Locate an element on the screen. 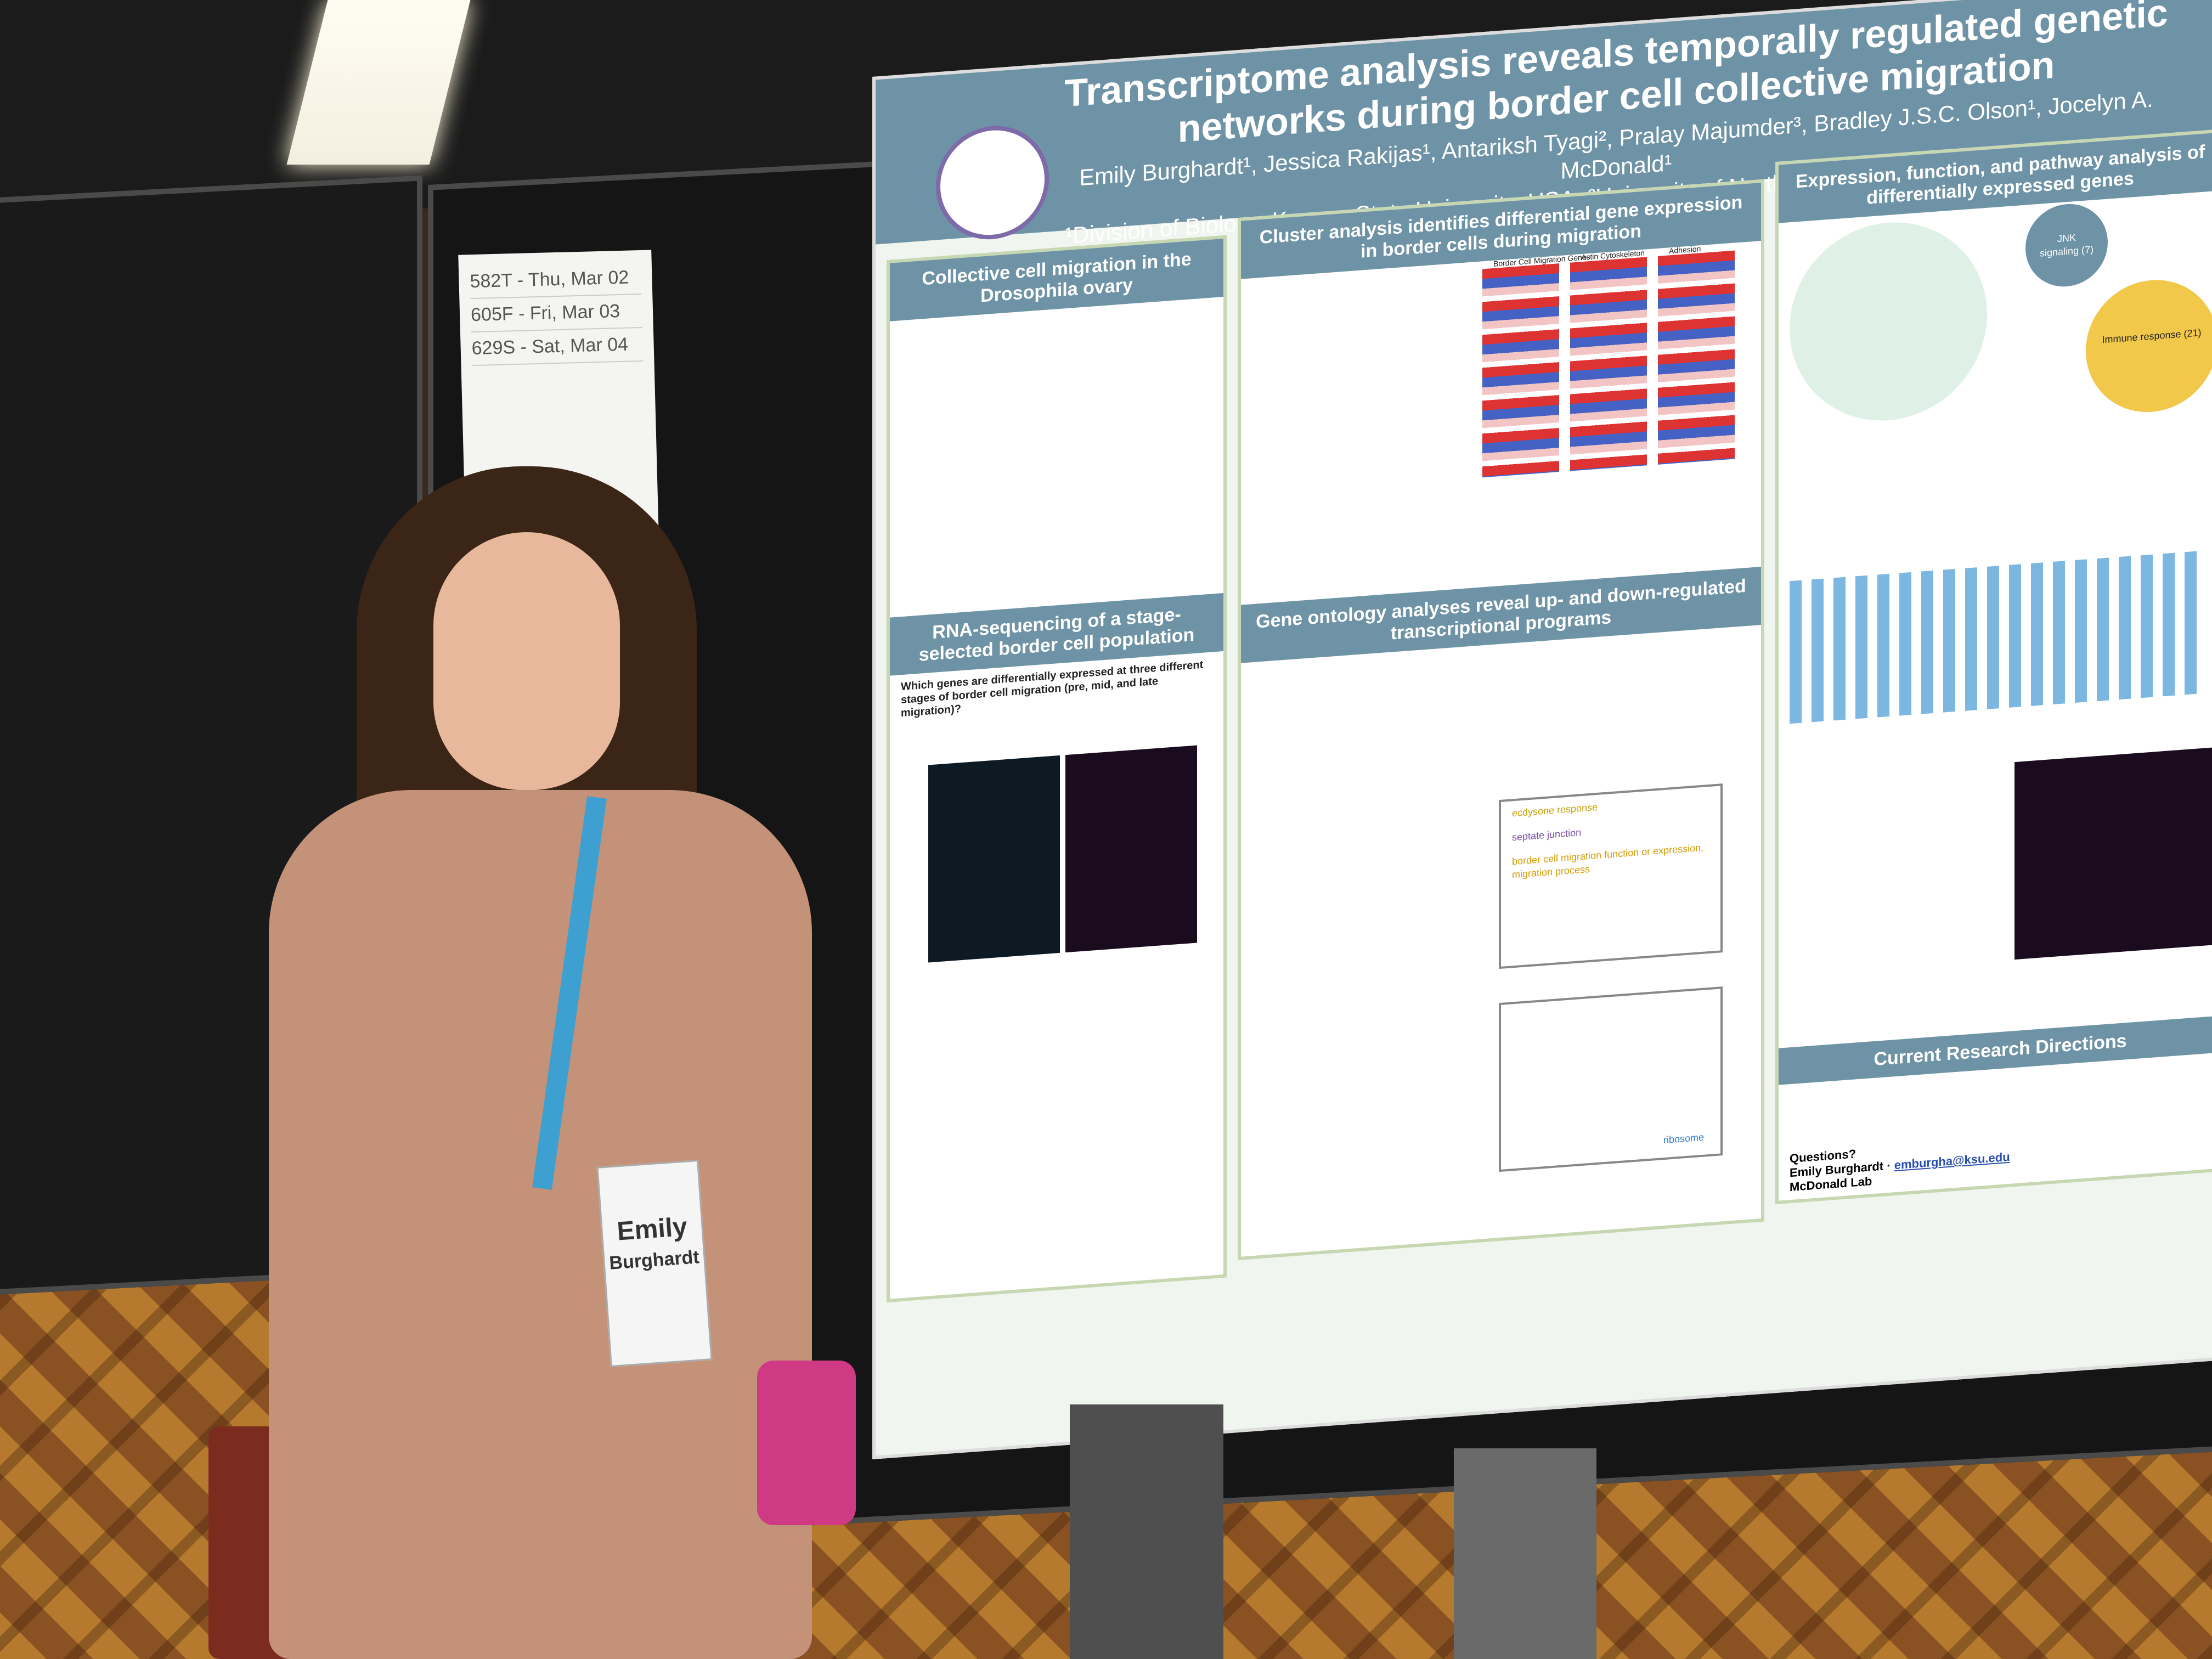 This screenshot has height=1659, width=2212. bar-chart is located at coordinates (1998, 637).